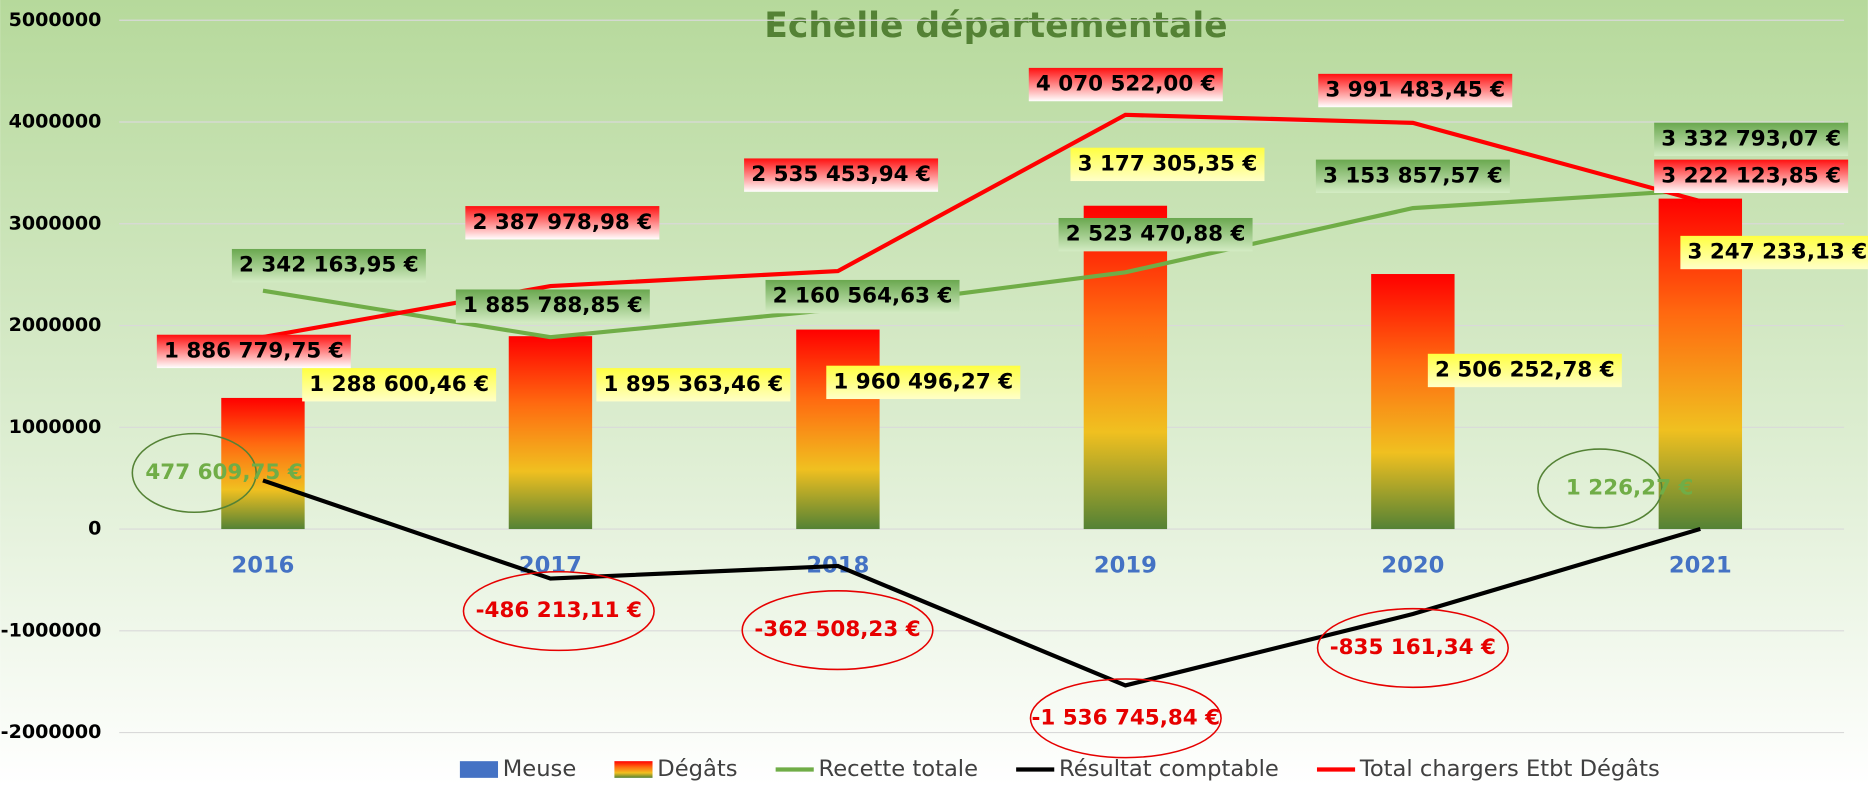 This screenshot has height=785, width=1868. I want to click on y-tick-label: 1000000, so click(55, 427).